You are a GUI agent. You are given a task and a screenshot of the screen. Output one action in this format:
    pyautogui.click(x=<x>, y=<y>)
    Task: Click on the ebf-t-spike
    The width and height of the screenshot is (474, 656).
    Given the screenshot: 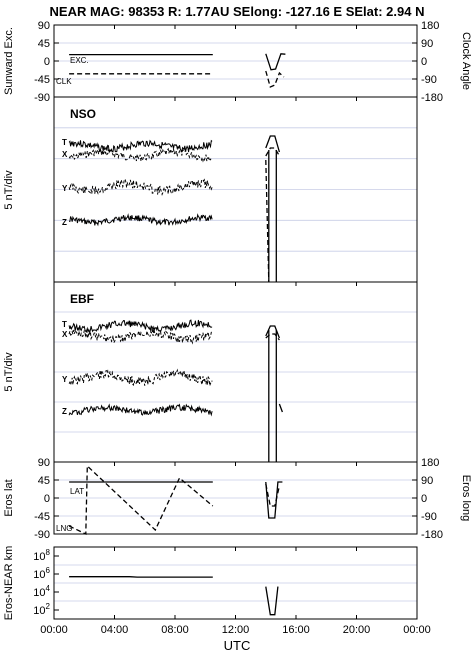 What is the action you would take?
    pyautogui.click(x=273, y=332)
    